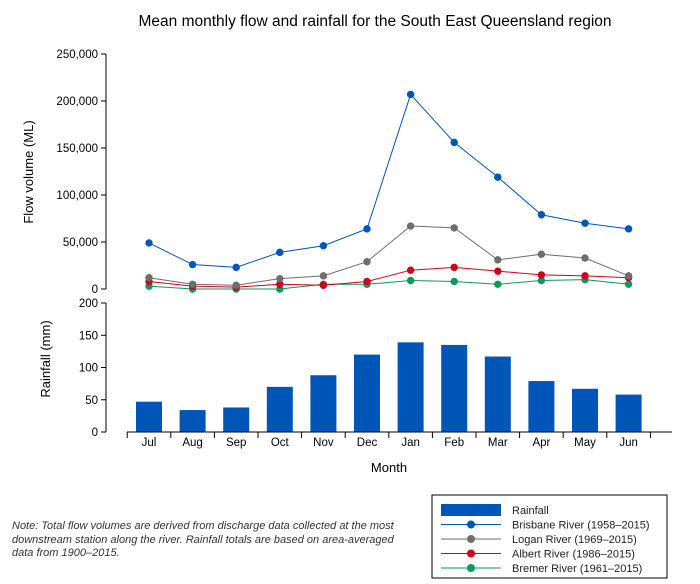  Describe the element at coordinates (541, 275) in the screenshot. I see `albert-river-point-apr` at that location.